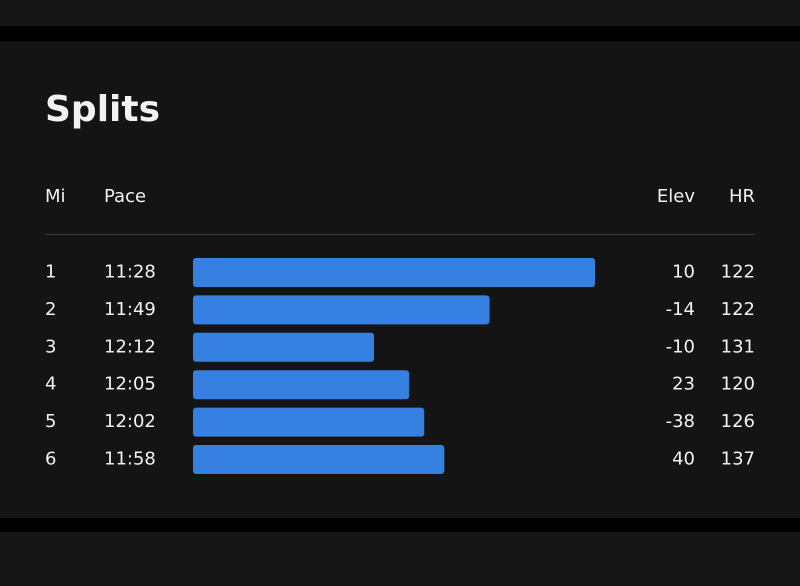 The height and width of the screenshot is (586, 800). Describe the element at coordinates (400, 525) in the screenshot. I see `bottom-band` at that location.